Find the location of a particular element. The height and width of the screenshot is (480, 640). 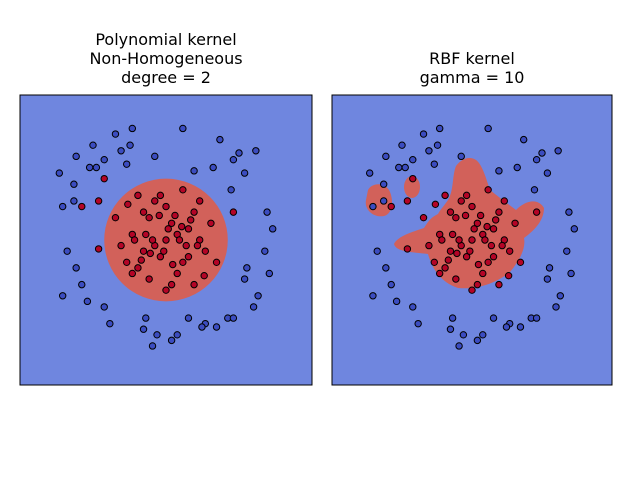

title-rbf-kernel: RBF kernel gamma = 10 is located at coordinates (472, 68).